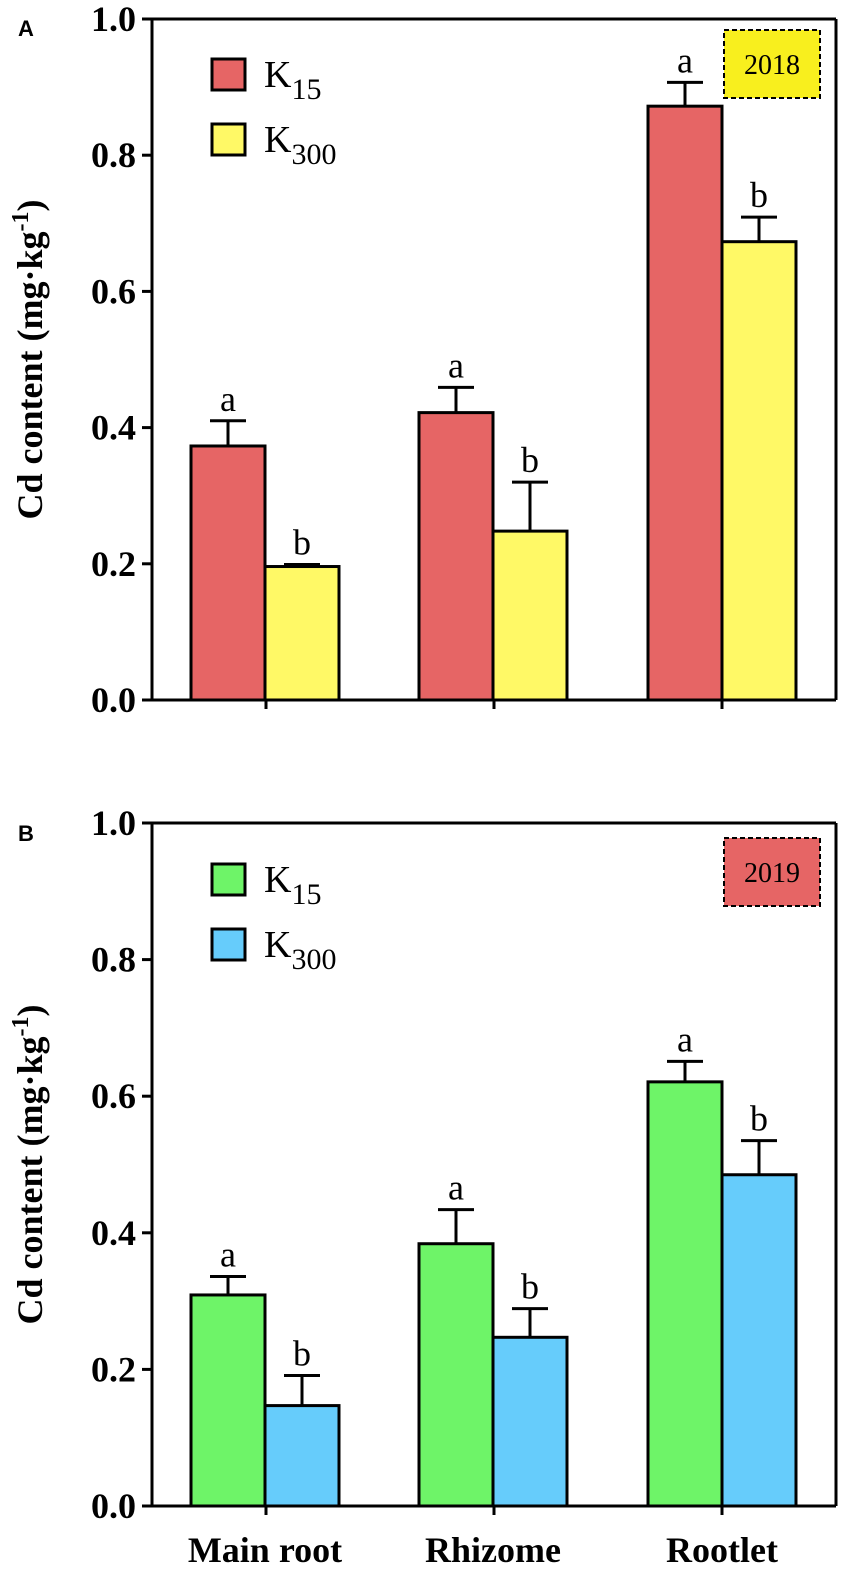  I want to click on panel-a-legend-label-k300: K300, so click(300, 145).